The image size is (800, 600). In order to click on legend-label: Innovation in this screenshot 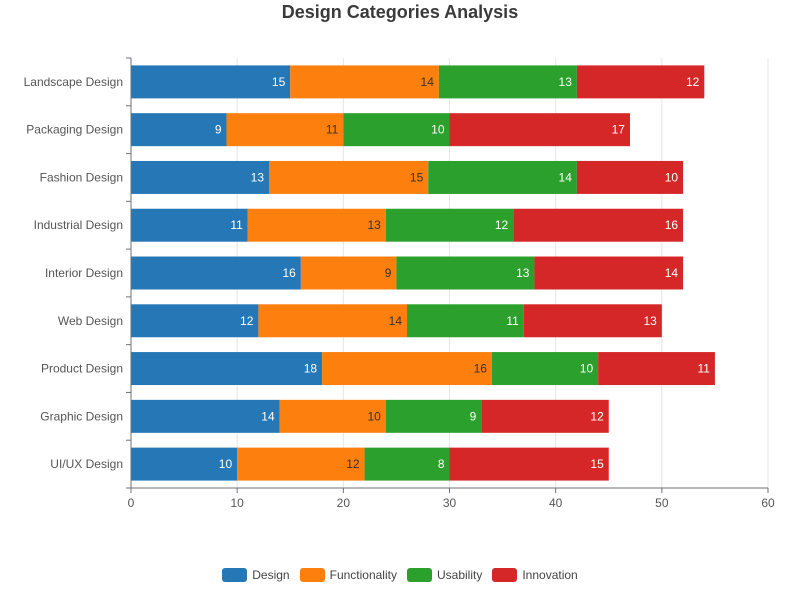, I will do `click(550, 575)`.